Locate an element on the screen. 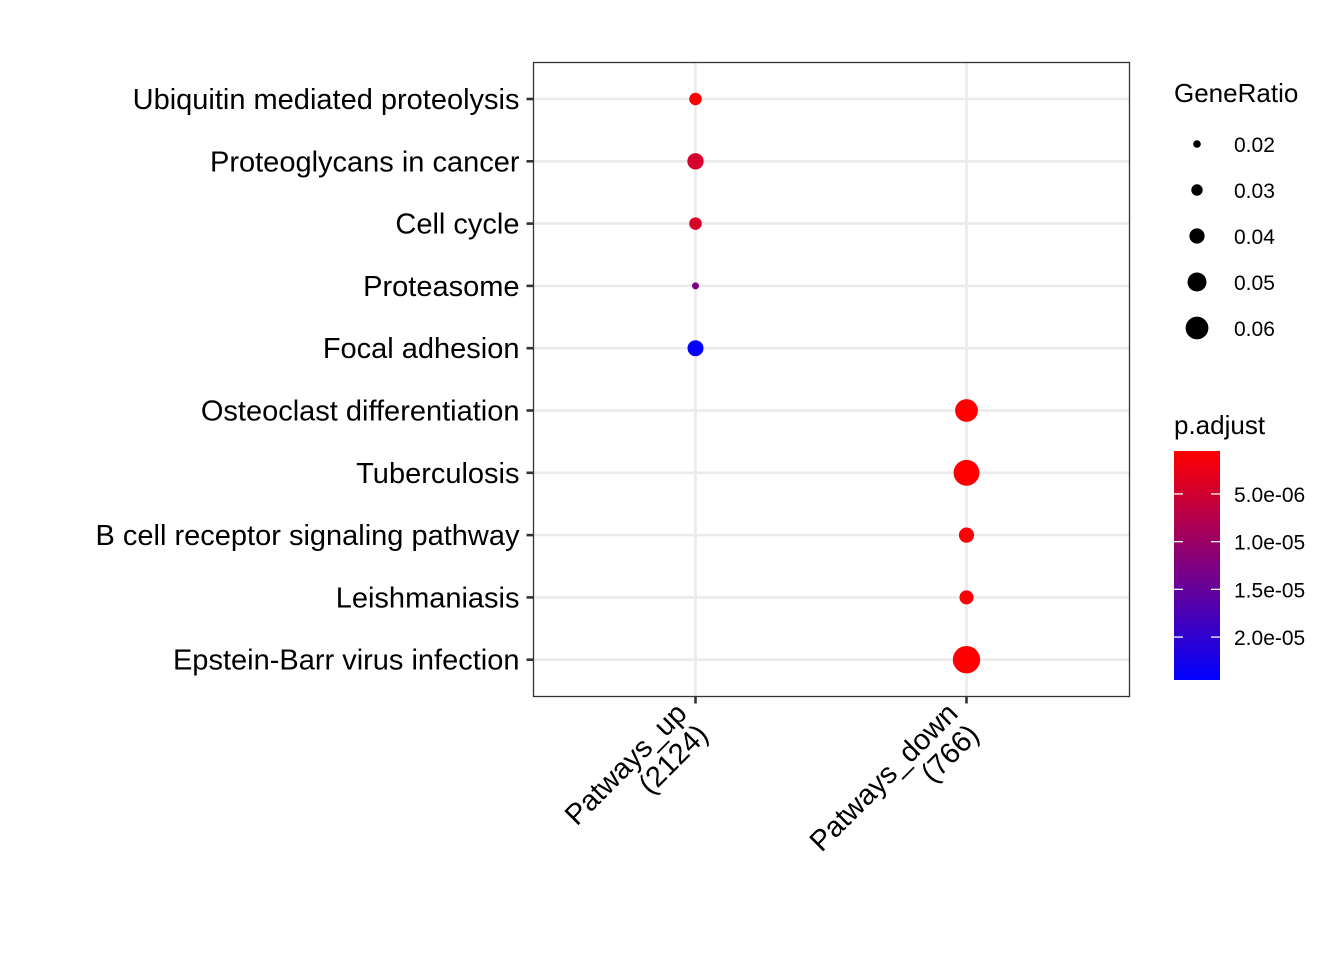 This screenshot has width=1344, height=965. y-tick-label: Ubiquitin mediated proteolysis is located at coordinates (326, 100).